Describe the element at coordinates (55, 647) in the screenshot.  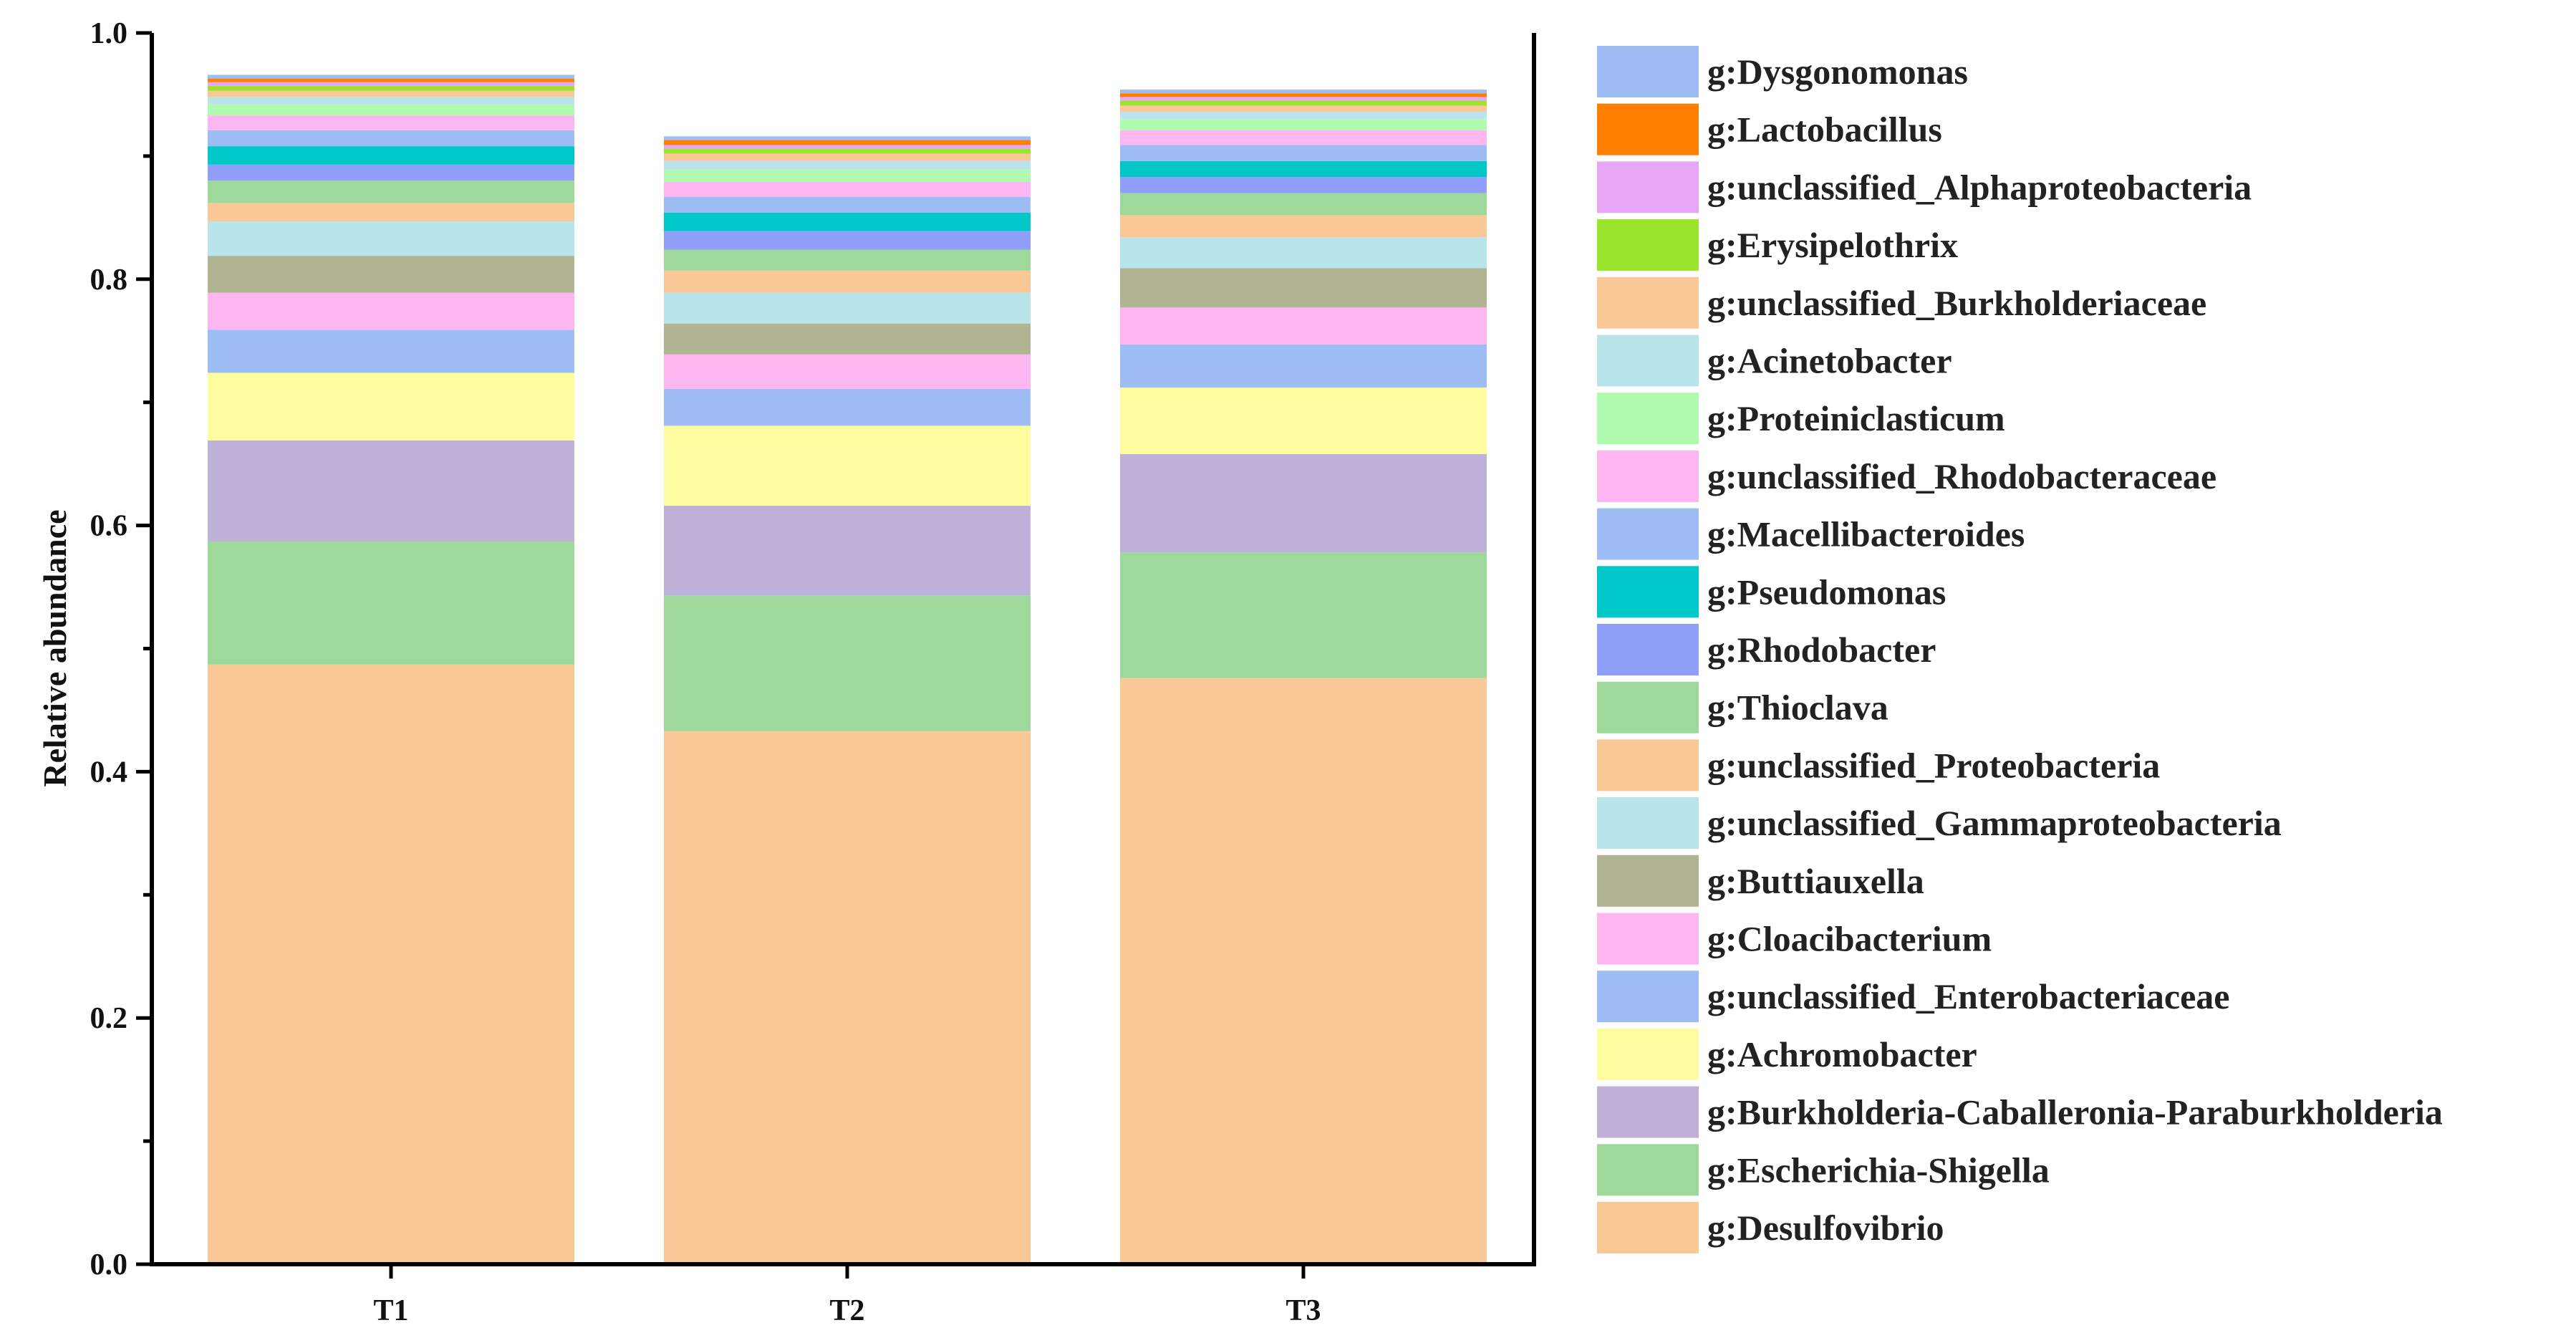
I see `y-axis-title: Relative abundance` at that location.